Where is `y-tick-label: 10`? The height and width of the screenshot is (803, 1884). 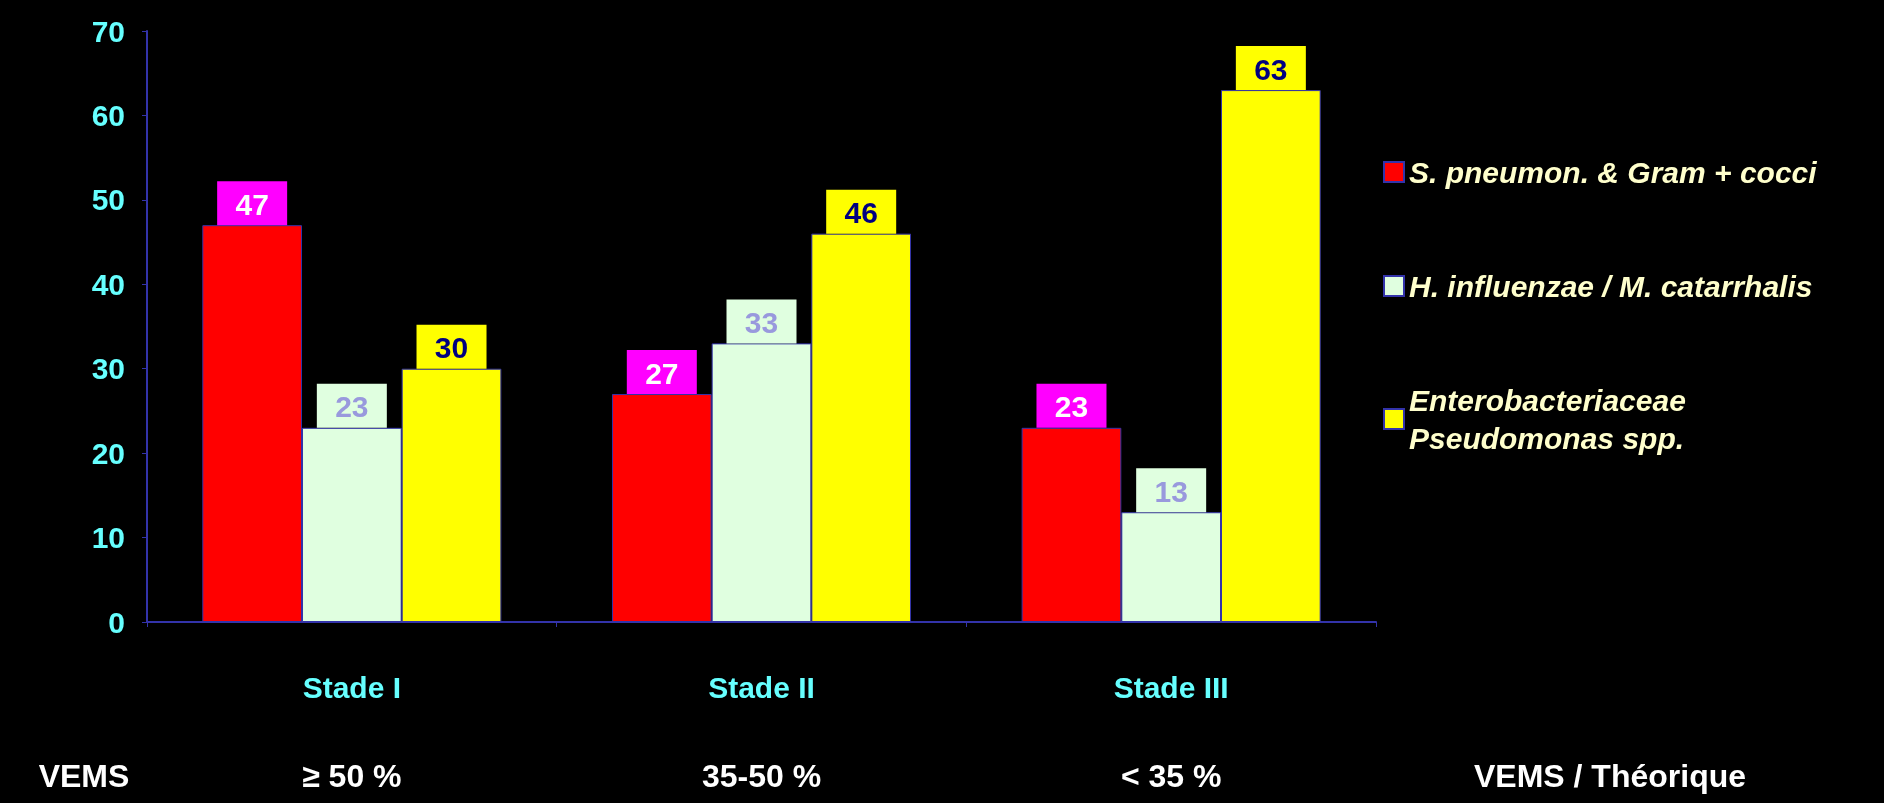
y-tick-label: 10 is located at coordinates (108, 538).